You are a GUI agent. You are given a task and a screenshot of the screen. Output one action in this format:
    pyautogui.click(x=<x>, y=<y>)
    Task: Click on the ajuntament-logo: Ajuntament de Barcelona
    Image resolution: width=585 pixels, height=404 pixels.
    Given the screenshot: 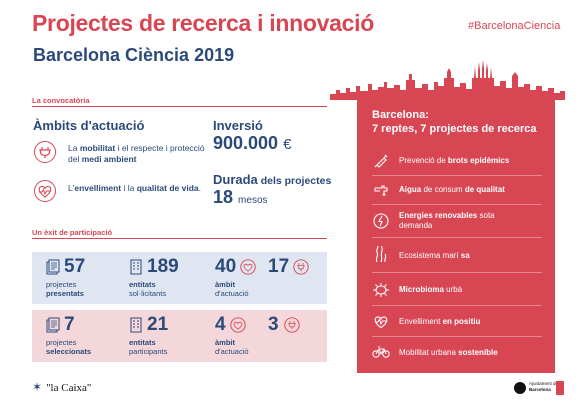 What is the action you would take?
    pyautogui.click(x=539, y=388)
    